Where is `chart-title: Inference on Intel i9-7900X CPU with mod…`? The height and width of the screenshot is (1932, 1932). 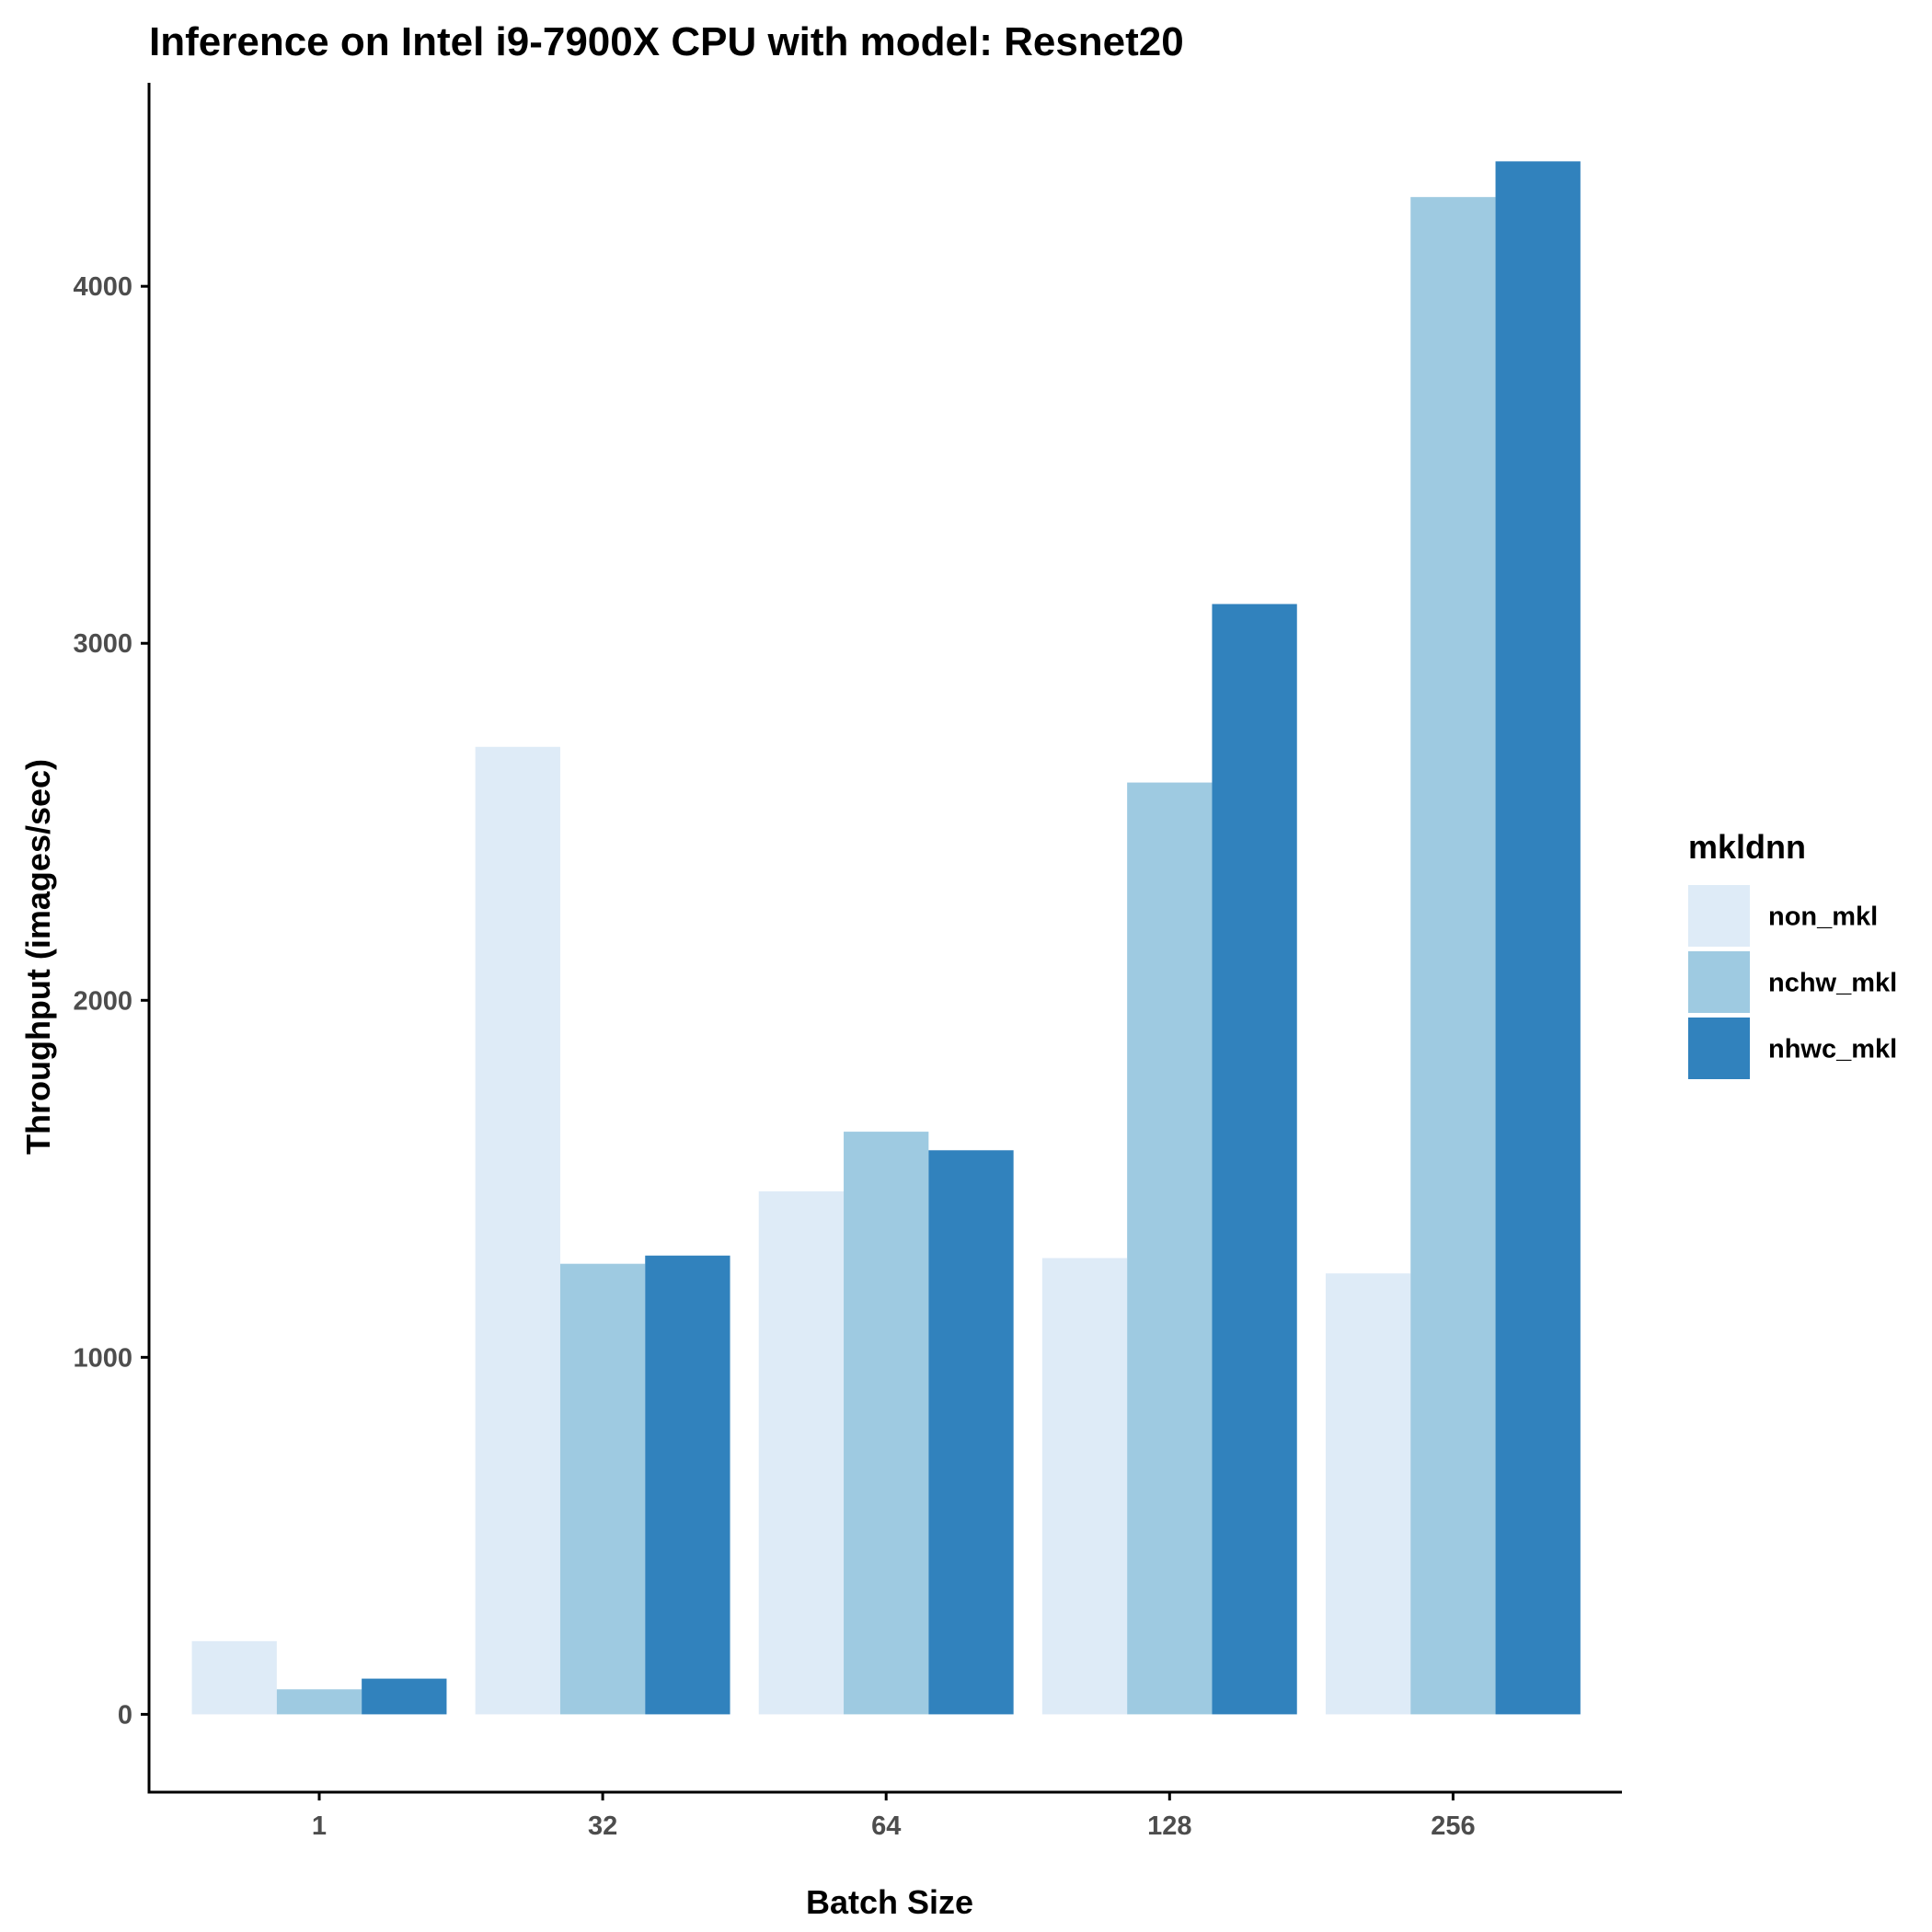 chart-title: Inference on Intel i9-7900X CPU with mod… is located at coordinates (666, 41).